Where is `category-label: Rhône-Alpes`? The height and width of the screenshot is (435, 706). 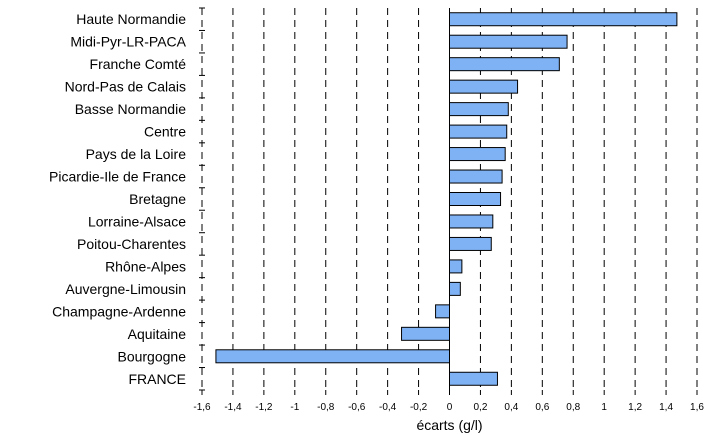
category-label: Rhône-Alpes is located at coordinates (145, 266).